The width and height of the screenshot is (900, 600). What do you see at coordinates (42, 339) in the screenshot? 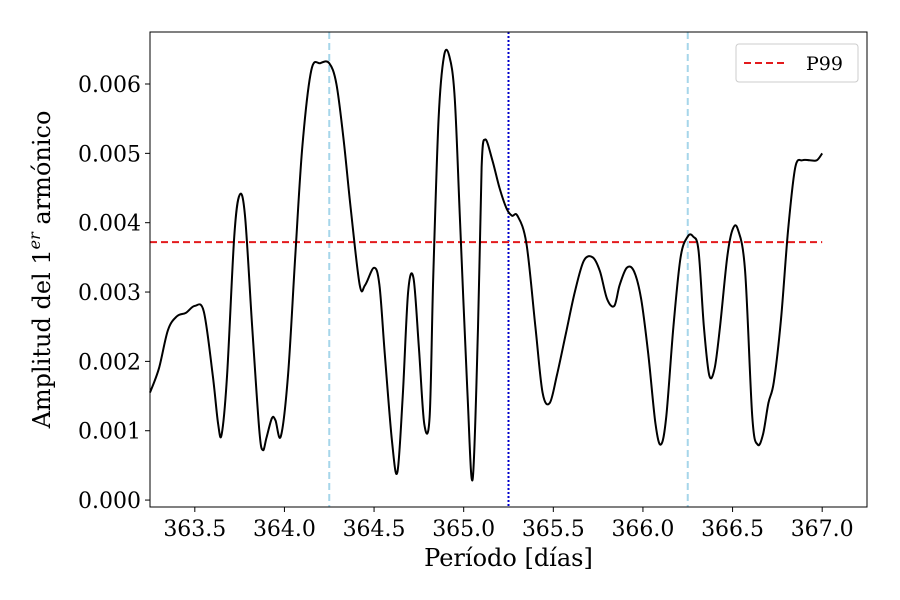
I see `y-axis-label-prefix: Amplitud del 1` at bounding box center [42, 339].